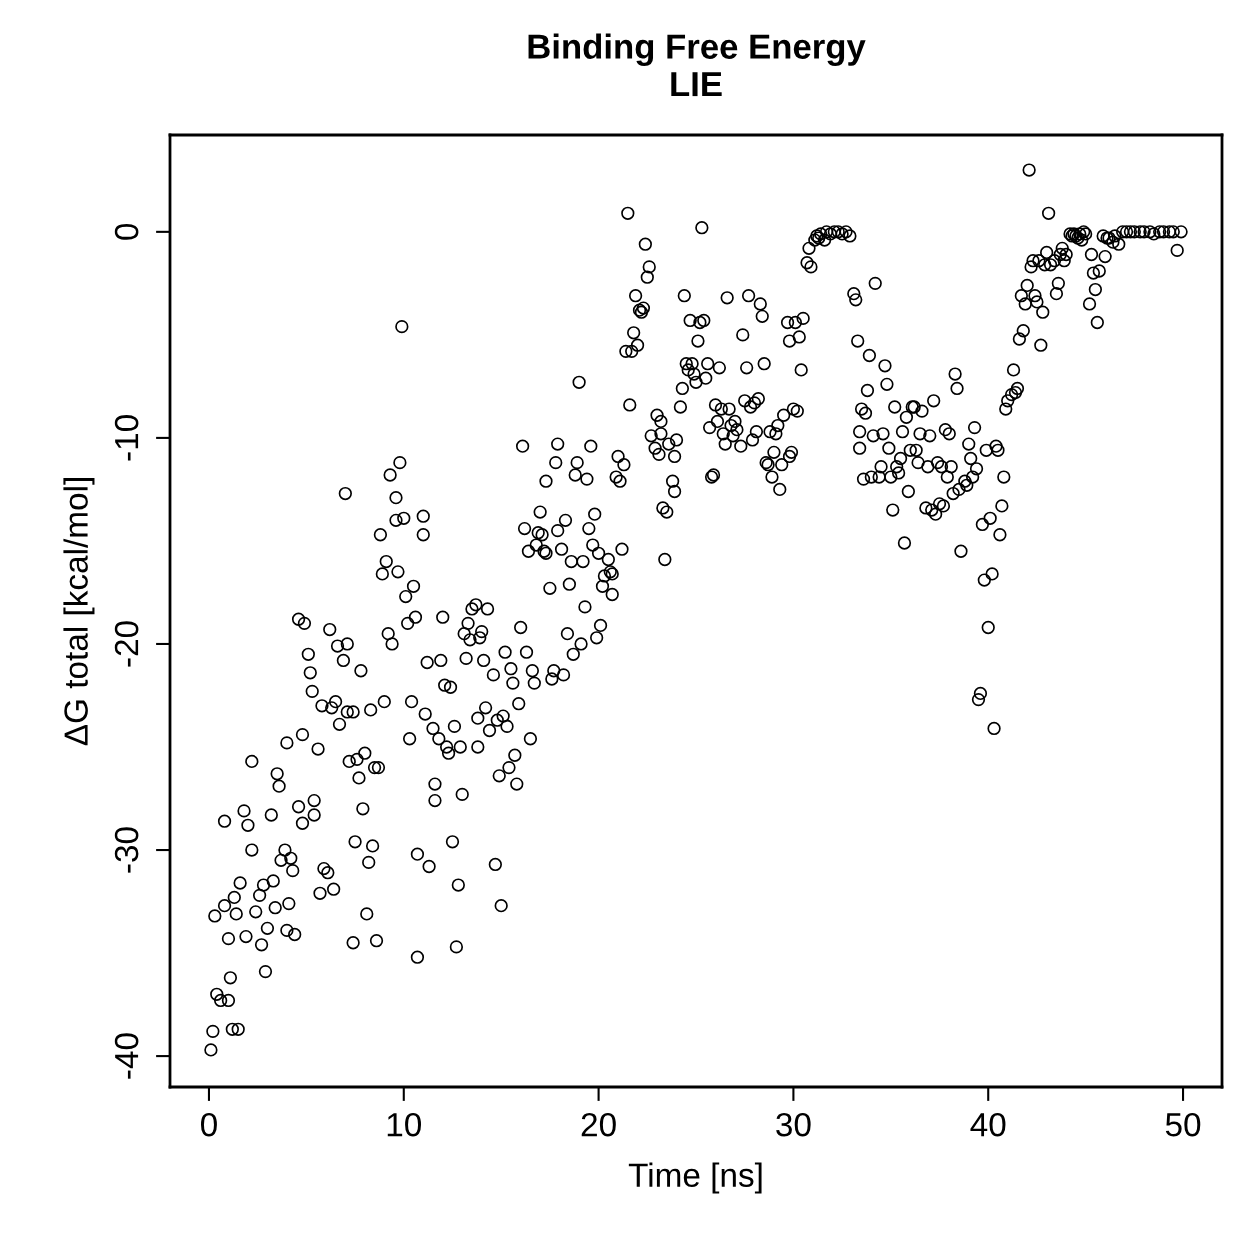 The image size is (1259, 1259). Describe the element at coordinates (126, 1056) in the screenshot. I see `y-tick-label: -40` at that location.